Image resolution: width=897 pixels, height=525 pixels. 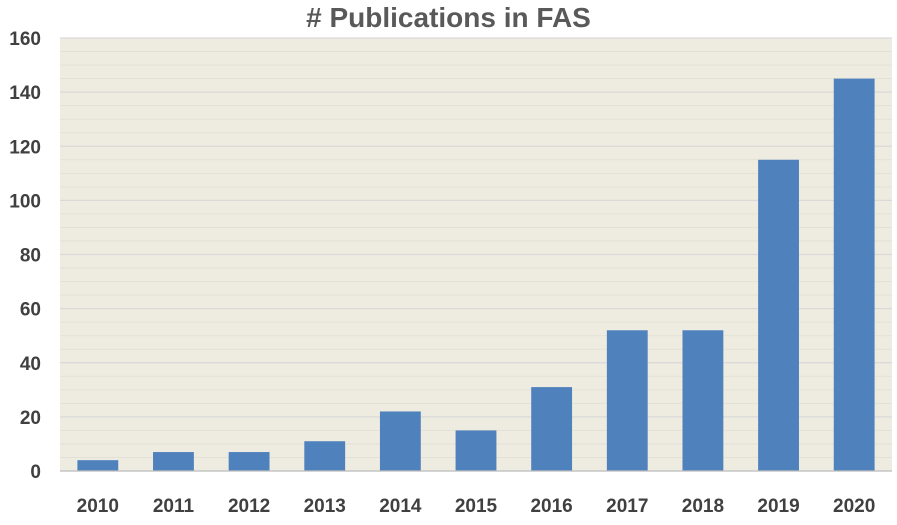 I want to click on x-tick-label: 2013, so click(x=325, y=506).